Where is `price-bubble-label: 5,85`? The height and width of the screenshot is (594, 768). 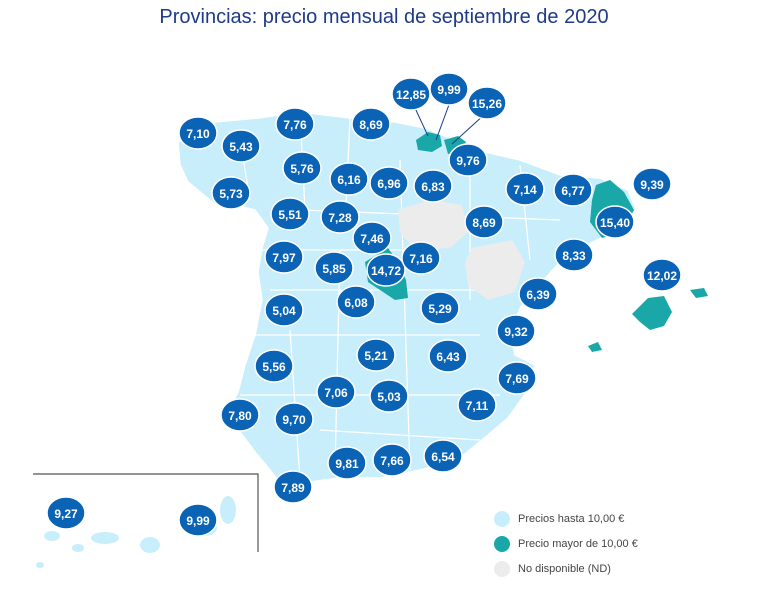 price-bubble-label: 5,85 is located at coordinates (334, 269).